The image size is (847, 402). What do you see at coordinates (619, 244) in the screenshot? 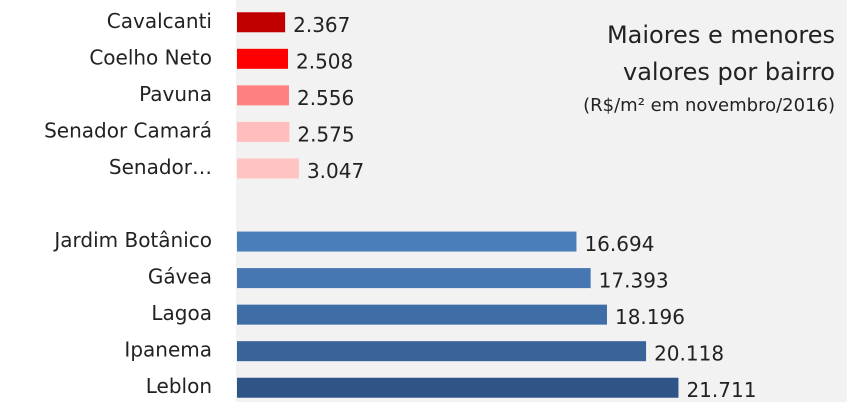
I see `value-label: 16.694` at bounding box center [619, 244].